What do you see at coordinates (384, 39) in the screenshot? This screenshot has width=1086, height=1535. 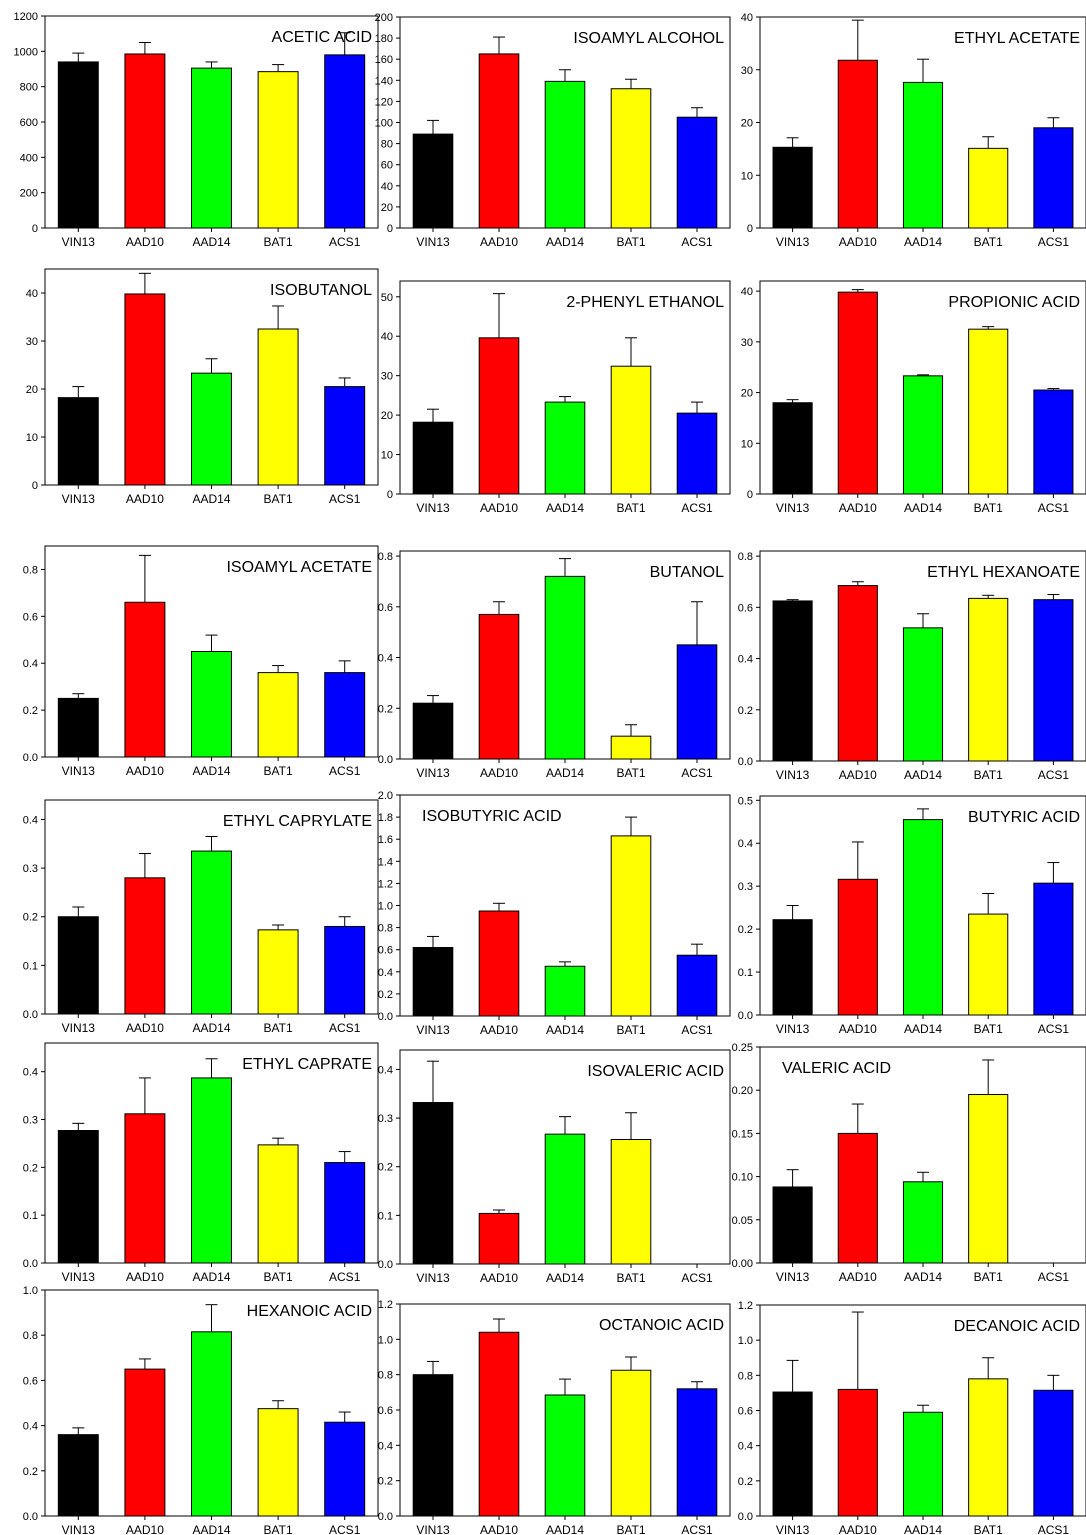 I see `y-tick-label: 180` at bounding box center [384, 39].